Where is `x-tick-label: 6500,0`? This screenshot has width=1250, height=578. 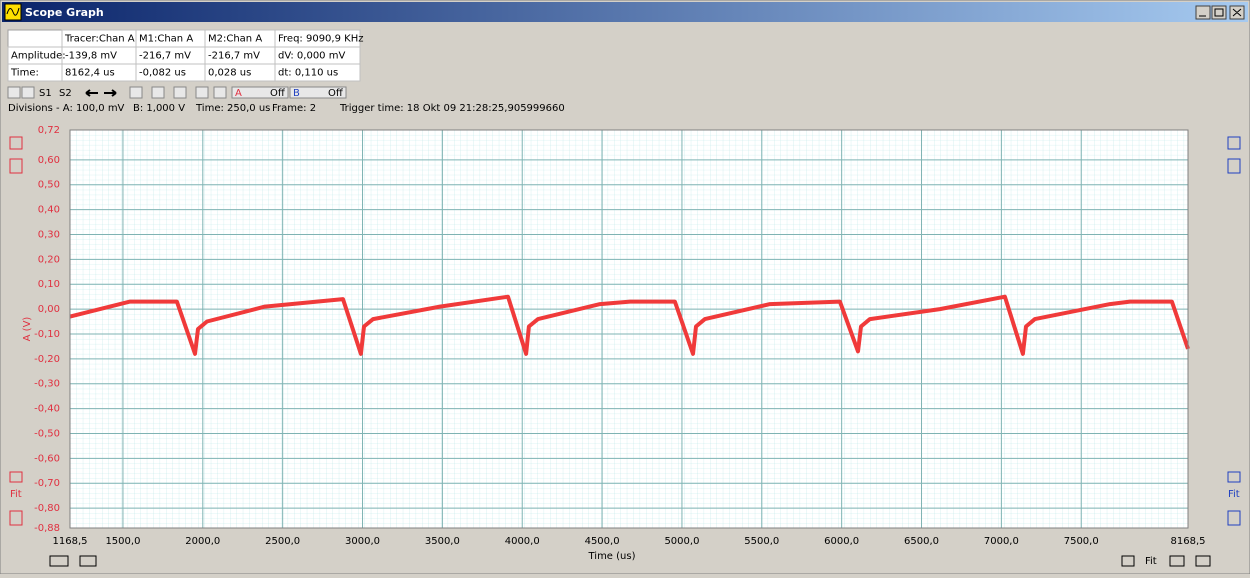
x-tick-label: 6500,0 is located at coordinates (921, 541).